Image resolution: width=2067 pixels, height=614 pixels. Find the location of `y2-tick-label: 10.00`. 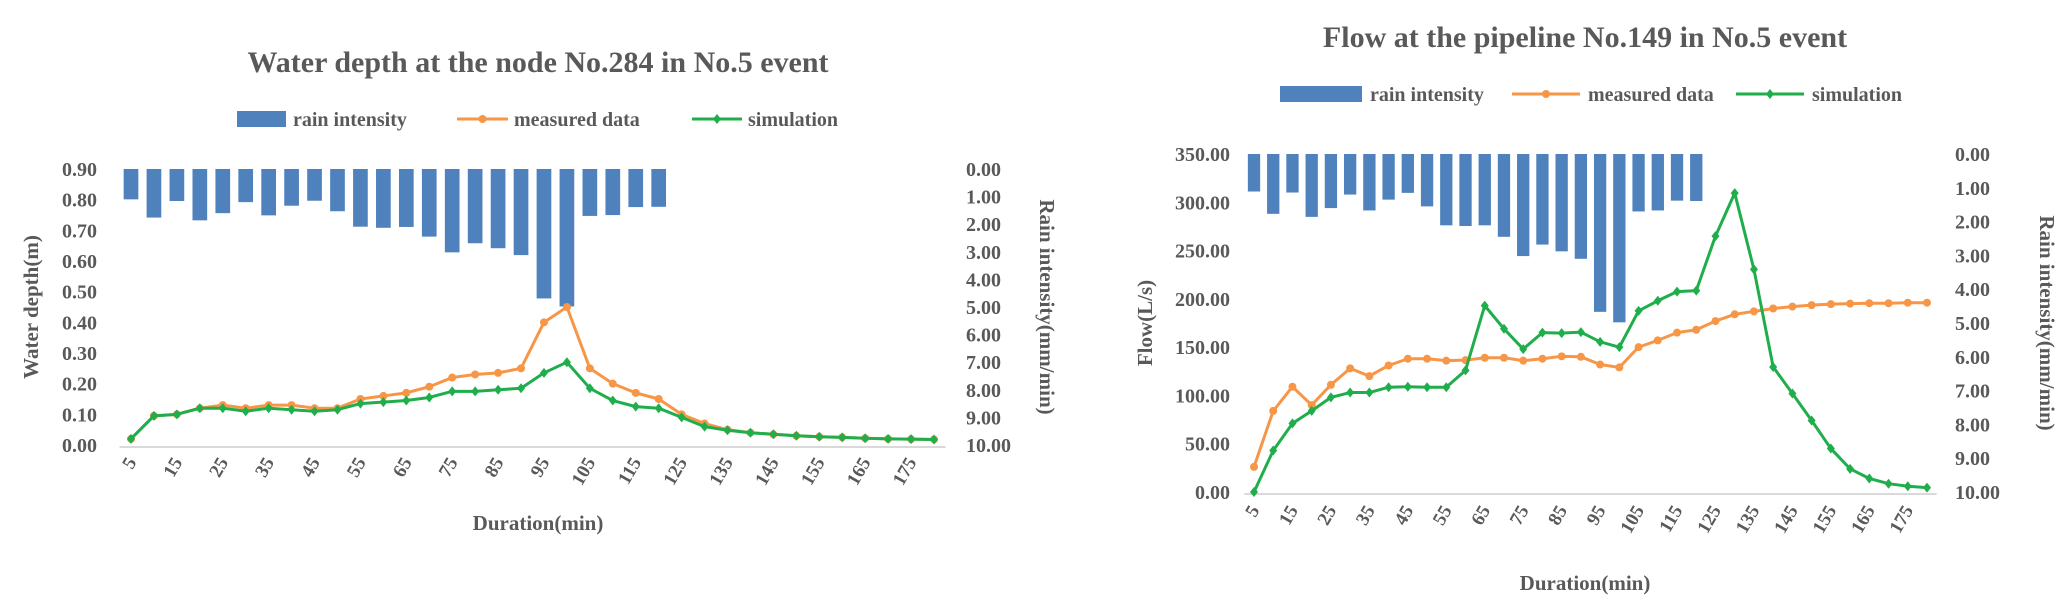

y2-tick-label: 10.00 is located at coordinates (1977, 493).